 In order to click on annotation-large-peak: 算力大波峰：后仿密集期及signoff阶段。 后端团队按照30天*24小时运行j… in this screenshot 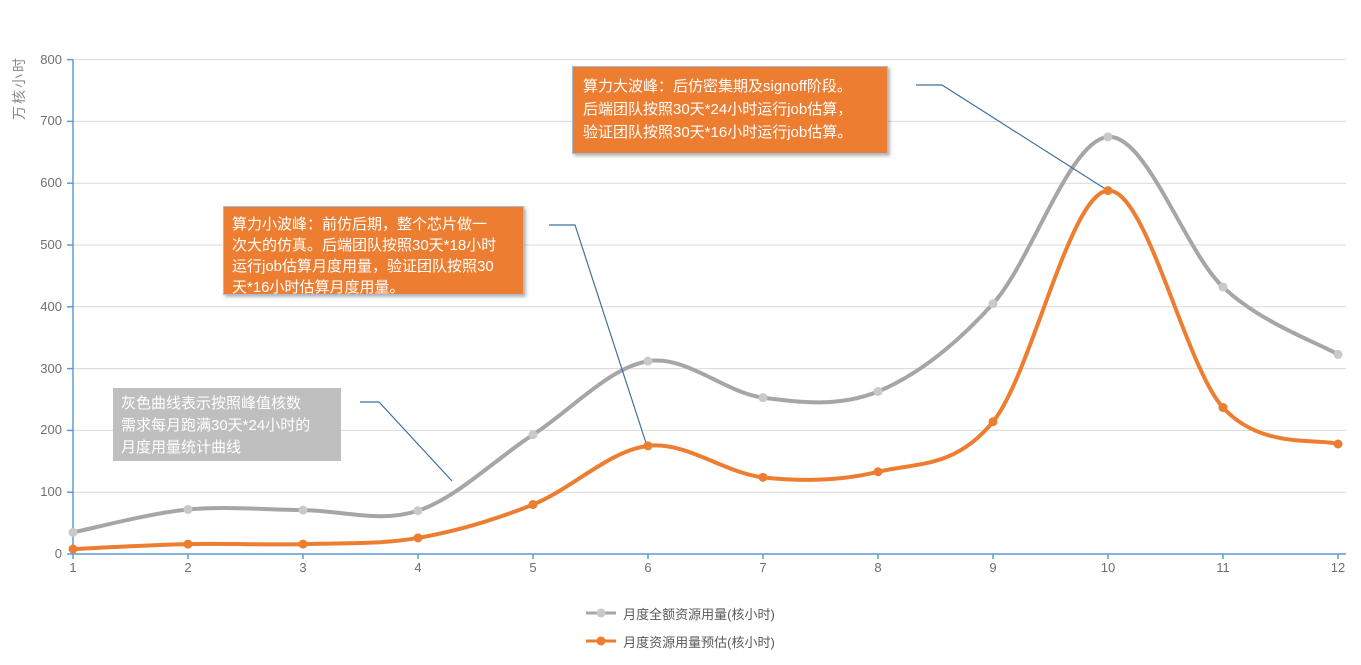, I will do `click(730, 110)`.